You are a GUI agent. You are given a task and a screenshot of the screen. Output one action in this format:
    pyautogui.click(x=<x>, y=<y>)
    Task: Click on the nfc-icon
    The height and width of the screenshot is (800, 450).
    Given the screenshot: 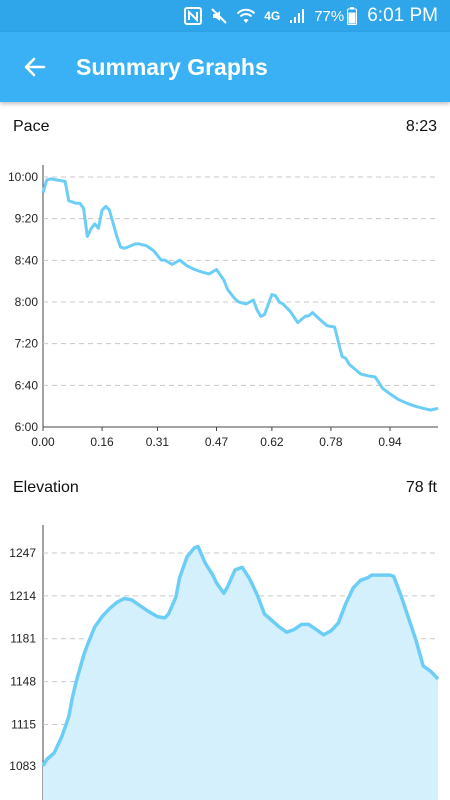 What is the action you would take?
    pyautogui.click(x=193, y=16)
    